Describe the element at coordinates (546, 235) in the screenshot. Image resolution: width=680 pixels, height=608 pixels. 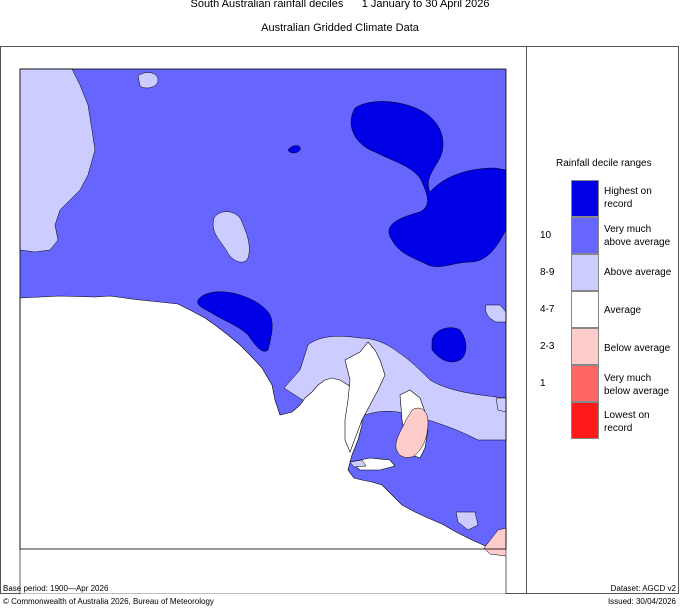
I see `legend-range: 10` at that location.